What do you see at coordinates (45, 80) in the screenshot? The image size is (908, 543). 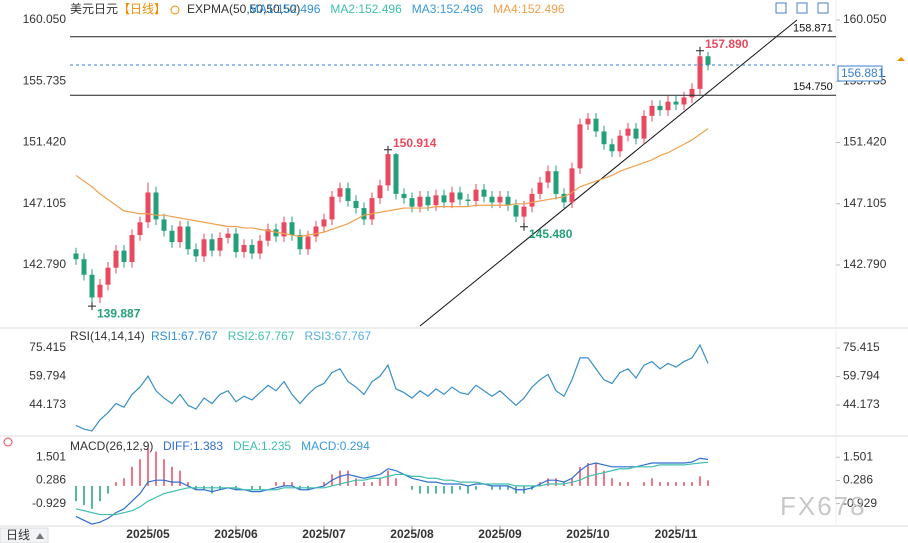 I see `y-tick-label: 155.735` at bounding box center [45, 80].